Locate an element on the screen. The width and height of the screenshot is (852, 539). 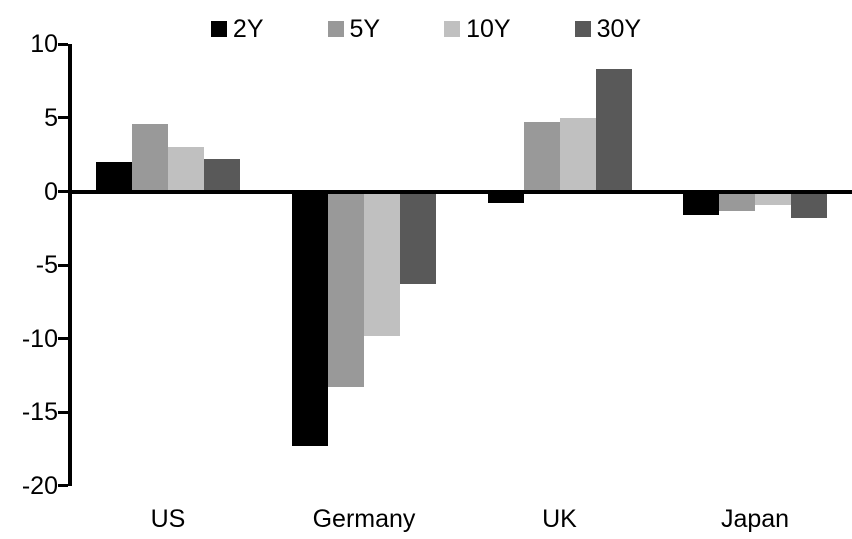
legend-swatch-2y is located at coordinates (218, 29).